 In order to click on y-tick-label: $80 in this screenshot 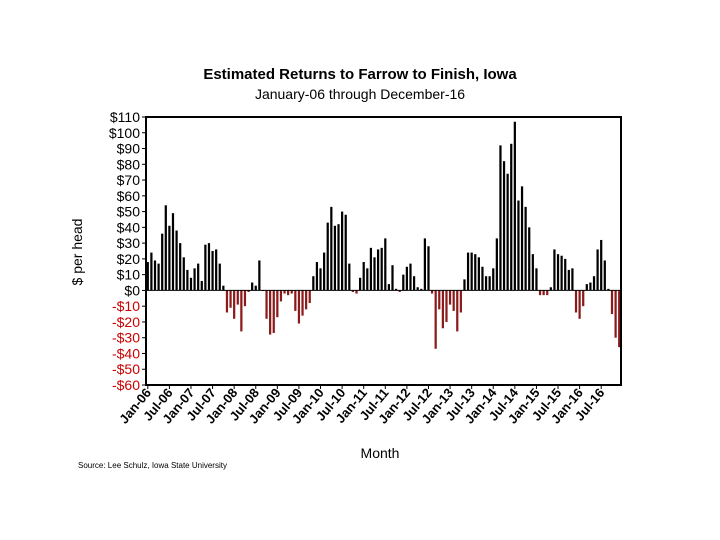, I will do `click(129, 164)`.